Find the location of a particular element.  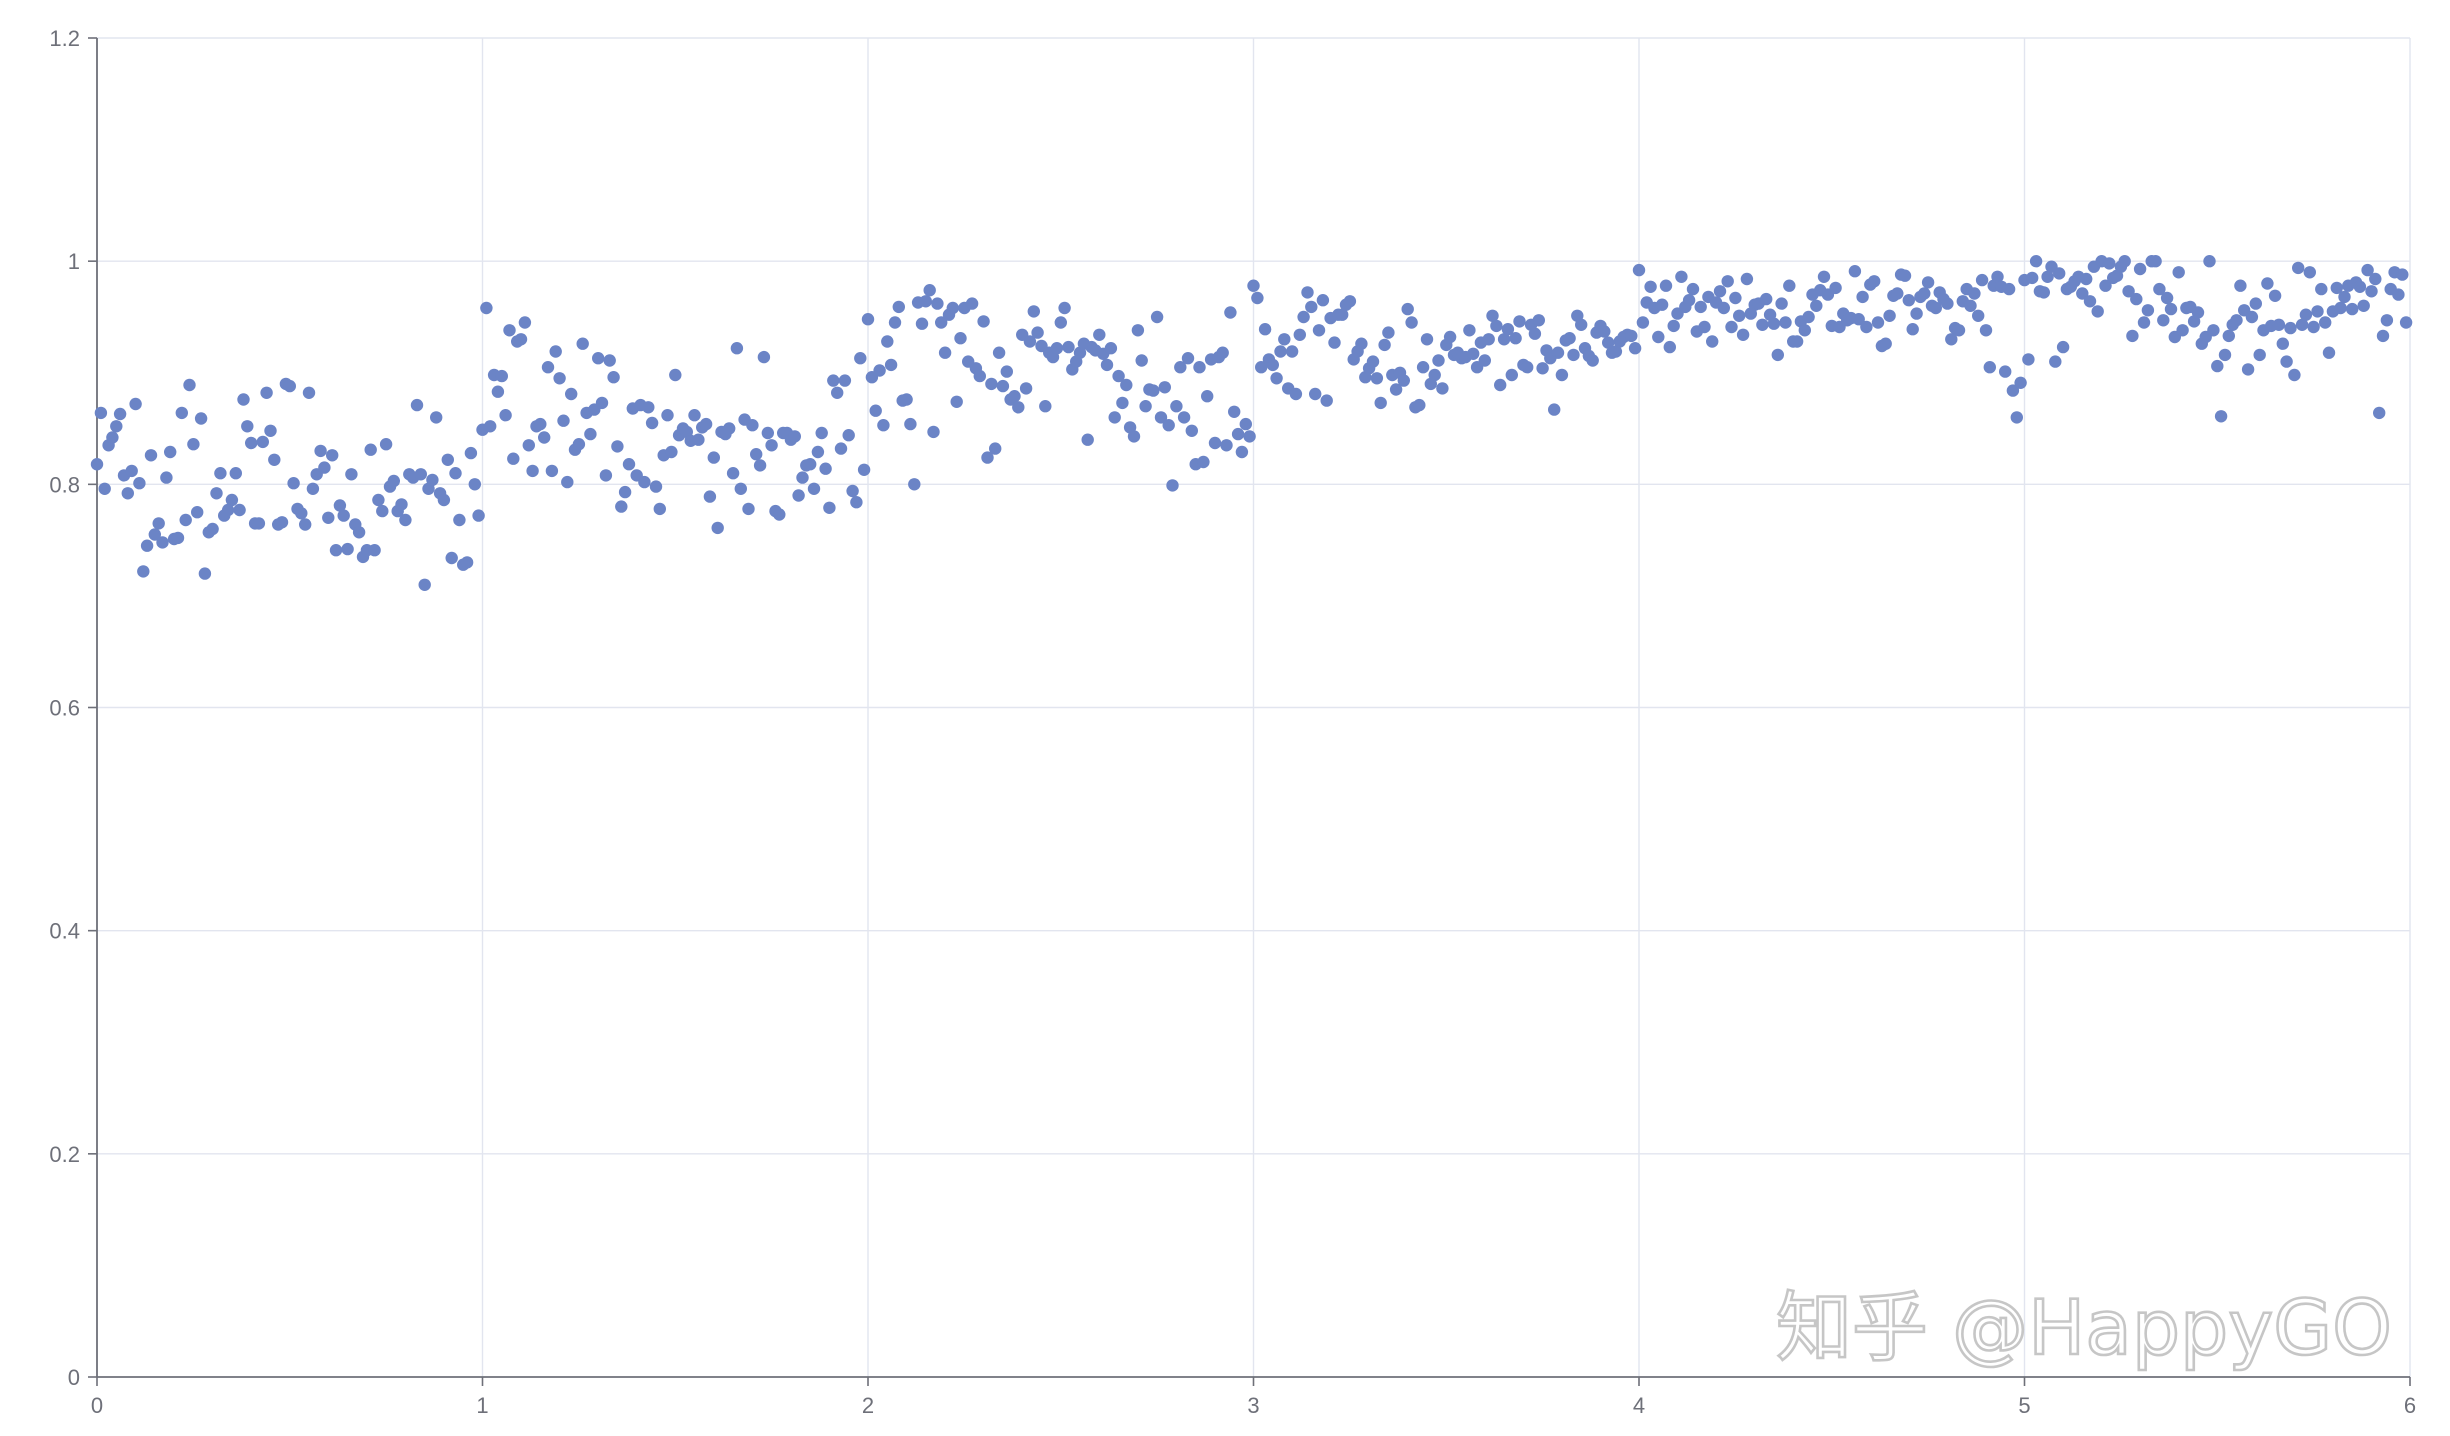

y-tick-label: 0.6 is located at coordinates (64, 708).